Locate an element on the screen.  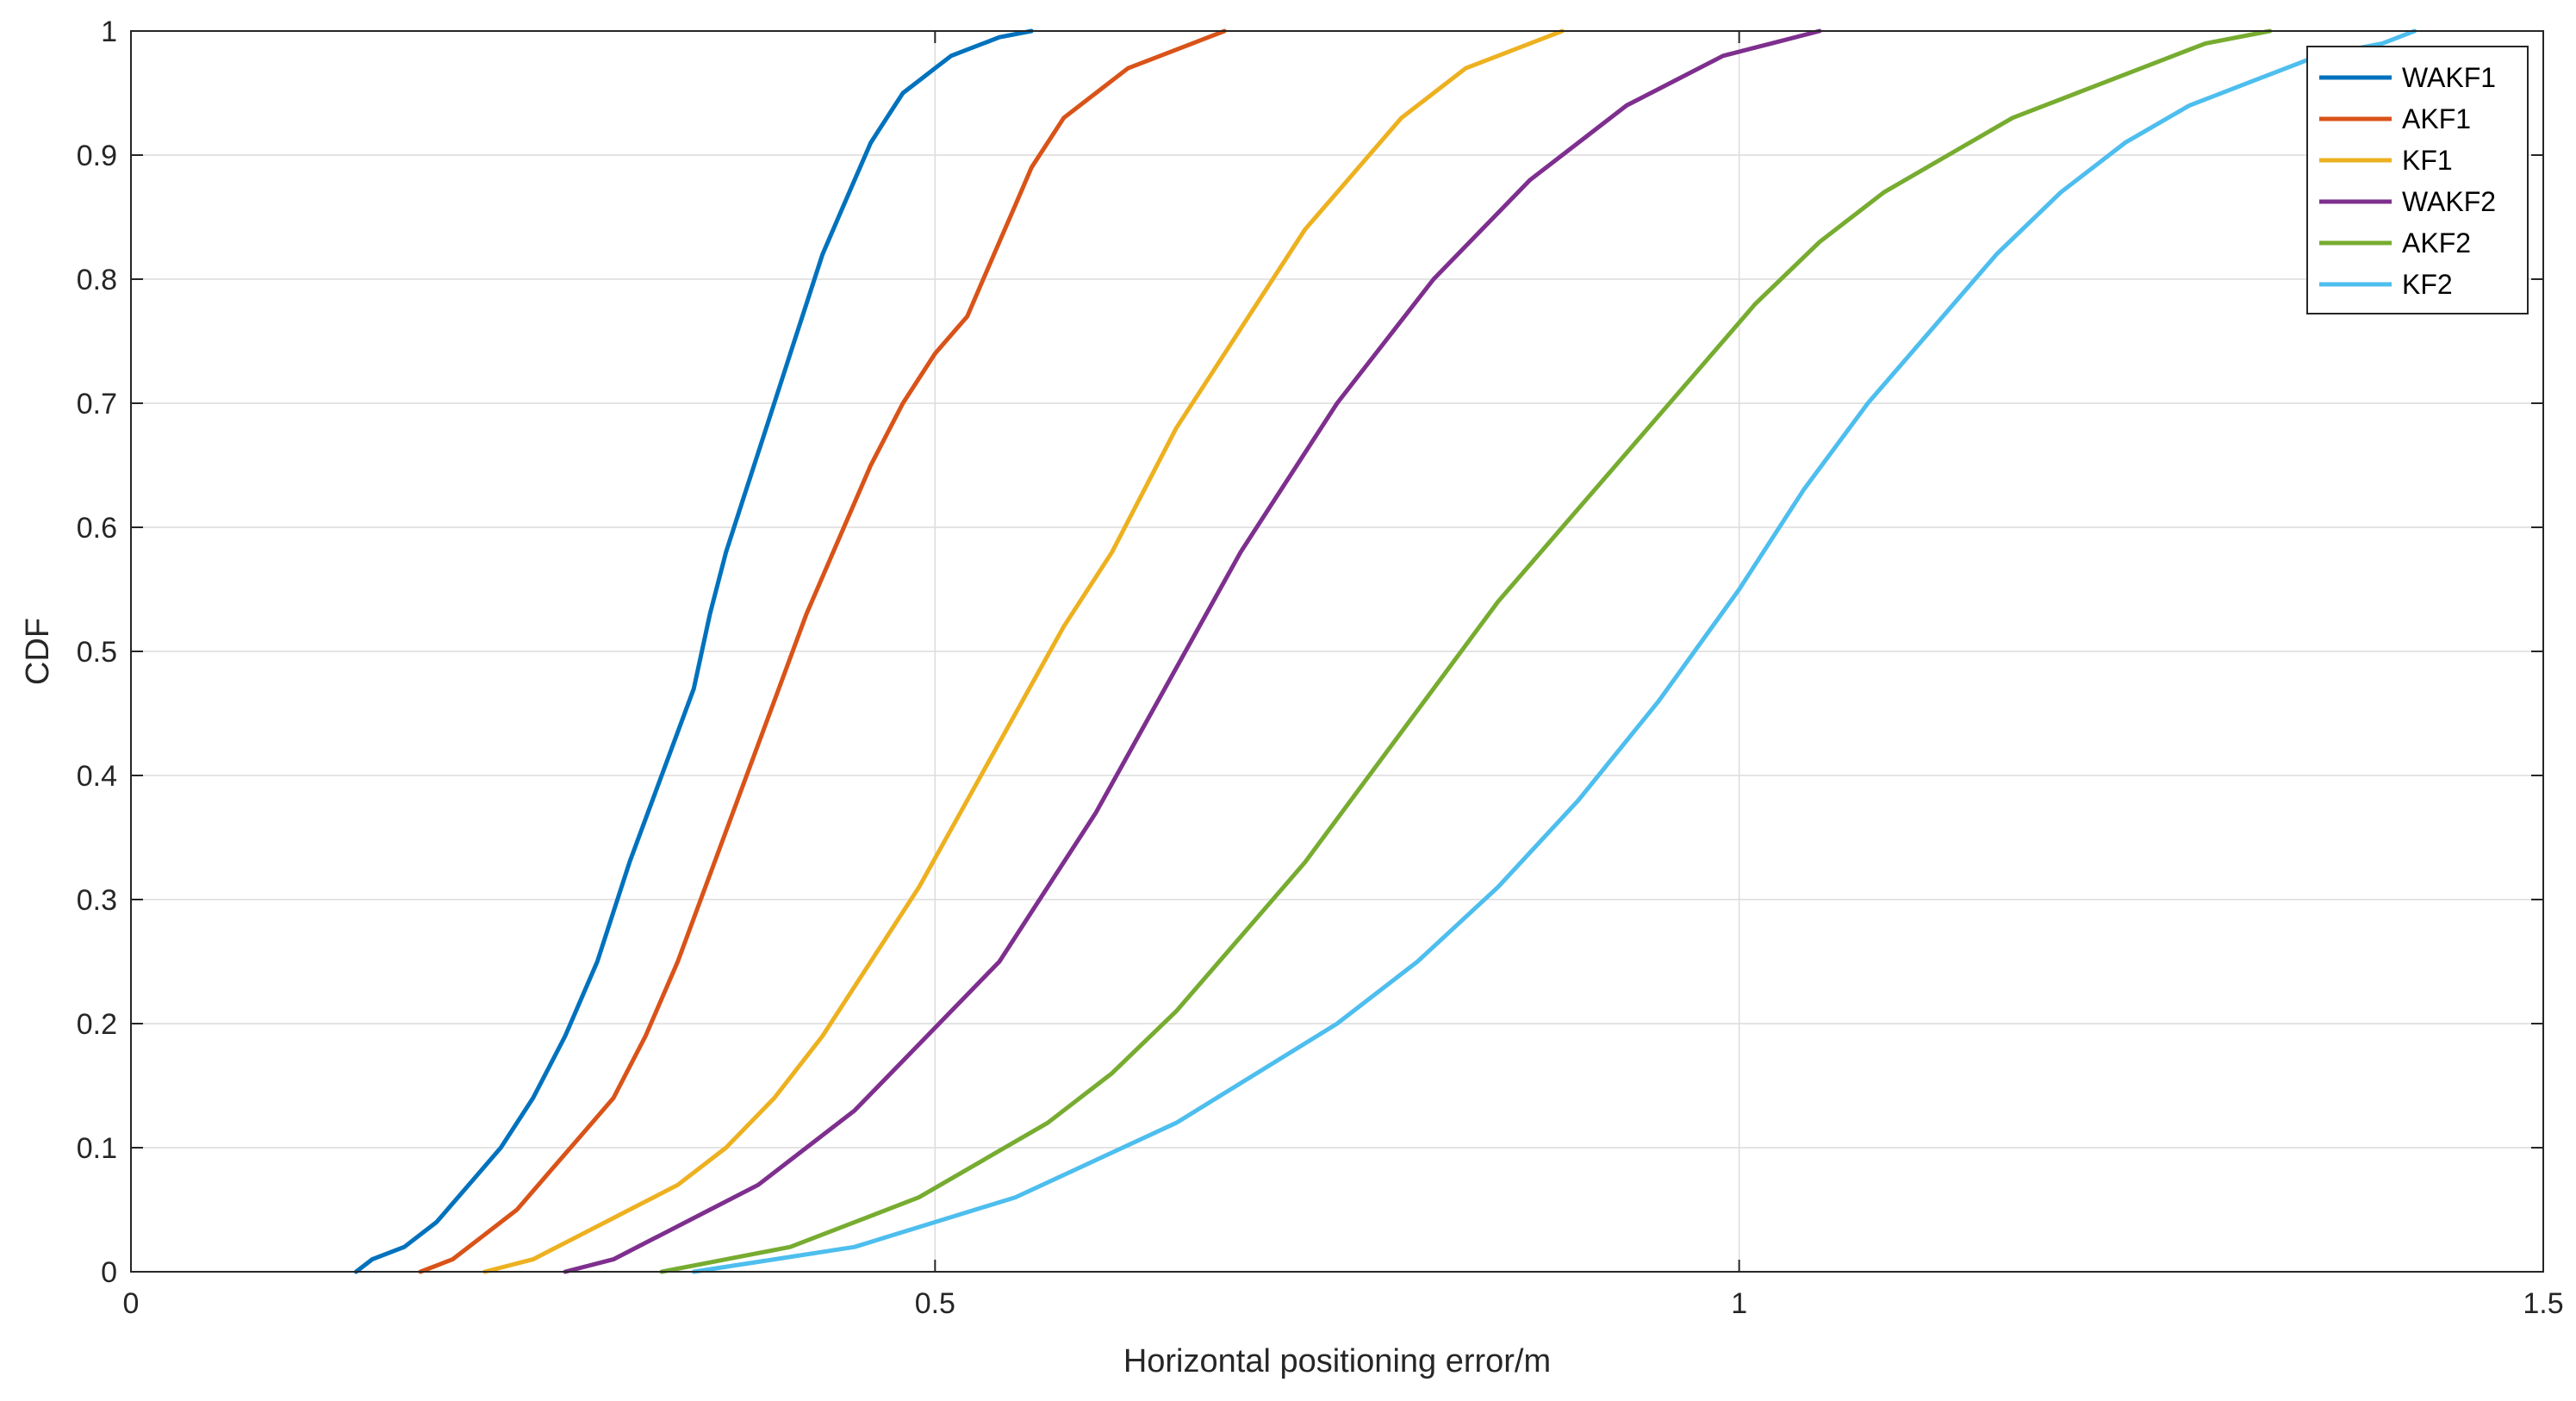
legend-label: AKF2 is located at coordinates (2437, 242).